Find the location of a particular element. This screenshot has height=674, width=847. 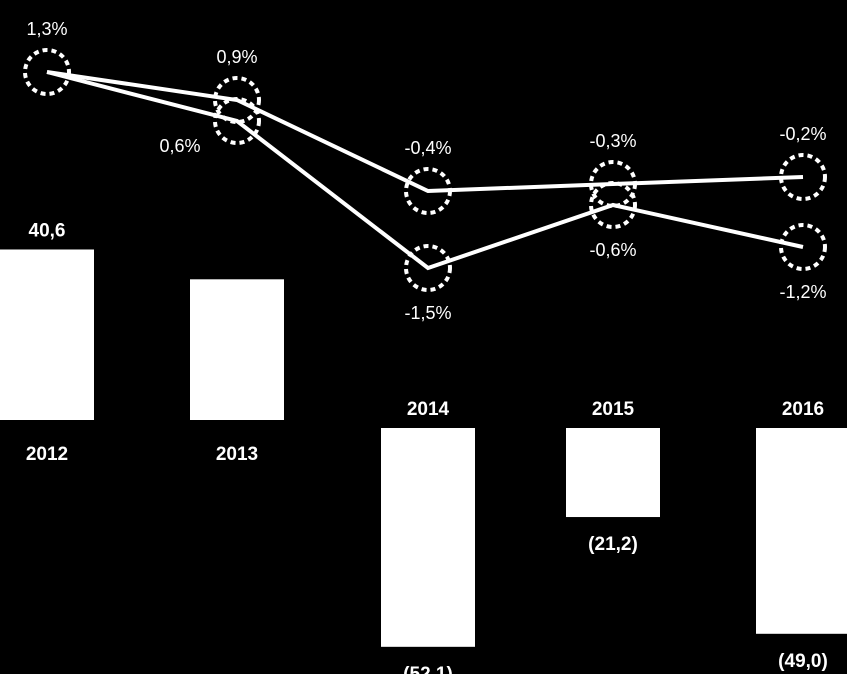

point-label: -0,4% is located at coordinates (427, 148).